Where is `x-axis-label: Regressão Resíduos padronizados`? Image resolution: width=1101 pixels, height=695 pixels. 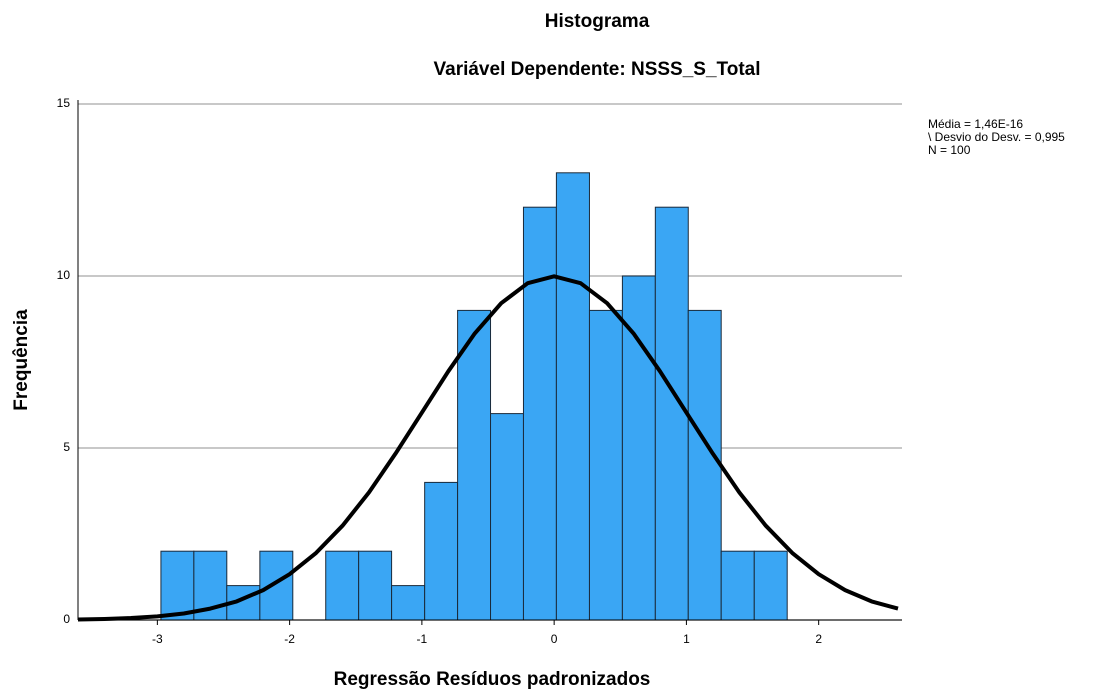
x-axis-label: Regressão Resíduos padronizados is located at coordinates (492, 679).